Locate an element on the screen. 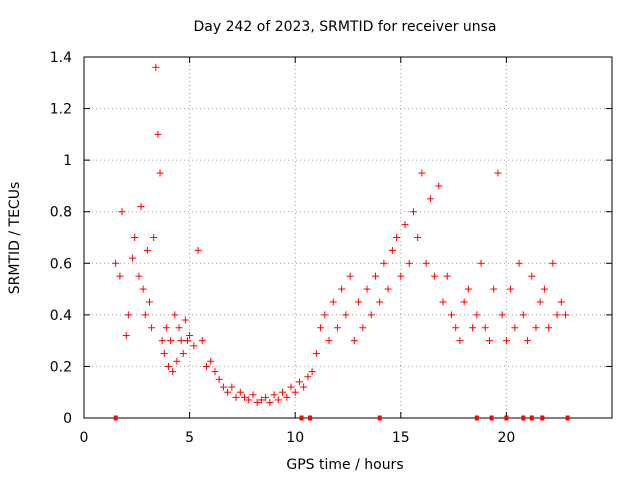 The image size is (640, 480). x-axis-label: GPS time / hours is located at coordinates (344, 465).